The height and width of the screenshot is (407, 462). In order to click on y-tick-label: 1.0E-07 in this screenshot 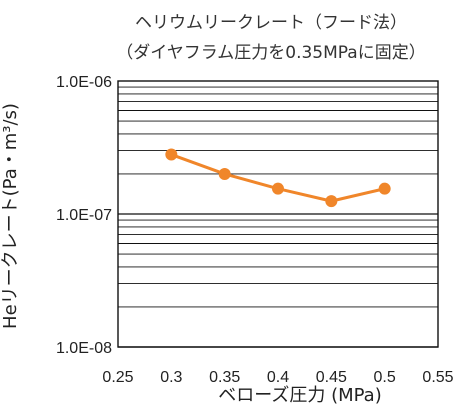, I will do `click(84, 215)`.